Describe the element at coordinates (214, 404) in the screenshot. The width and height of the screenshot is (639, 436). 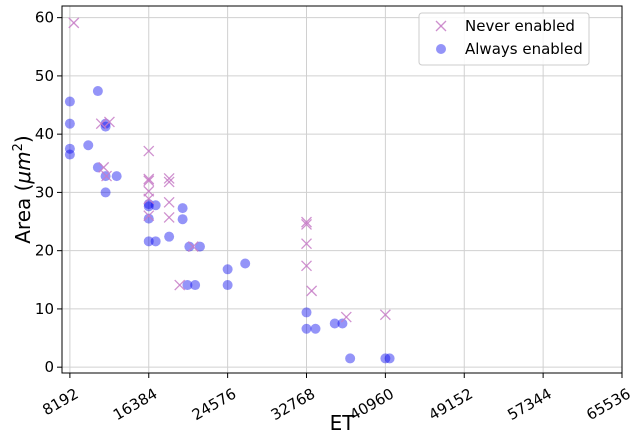
I see `x-tick-label: 24576` at that location.